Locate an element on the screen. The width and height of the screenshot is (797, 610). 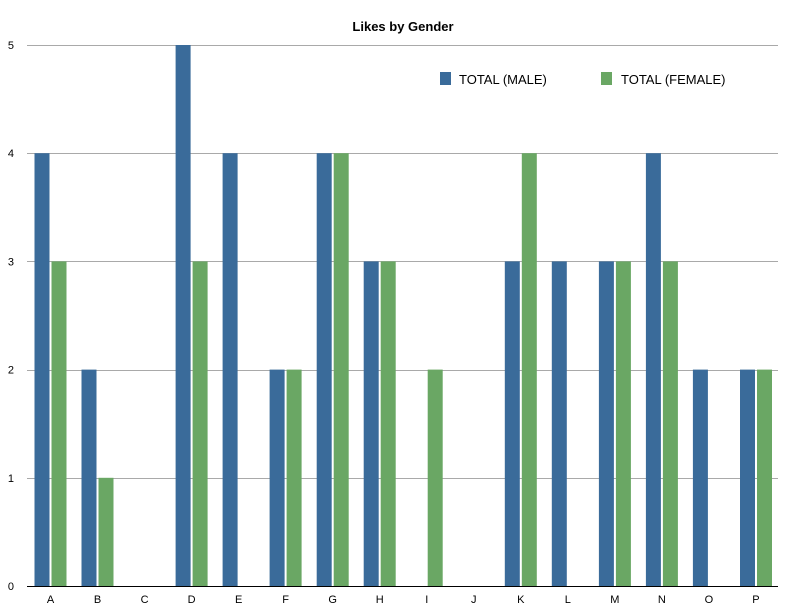
bar-male-a is located at coordinates (42, 369).